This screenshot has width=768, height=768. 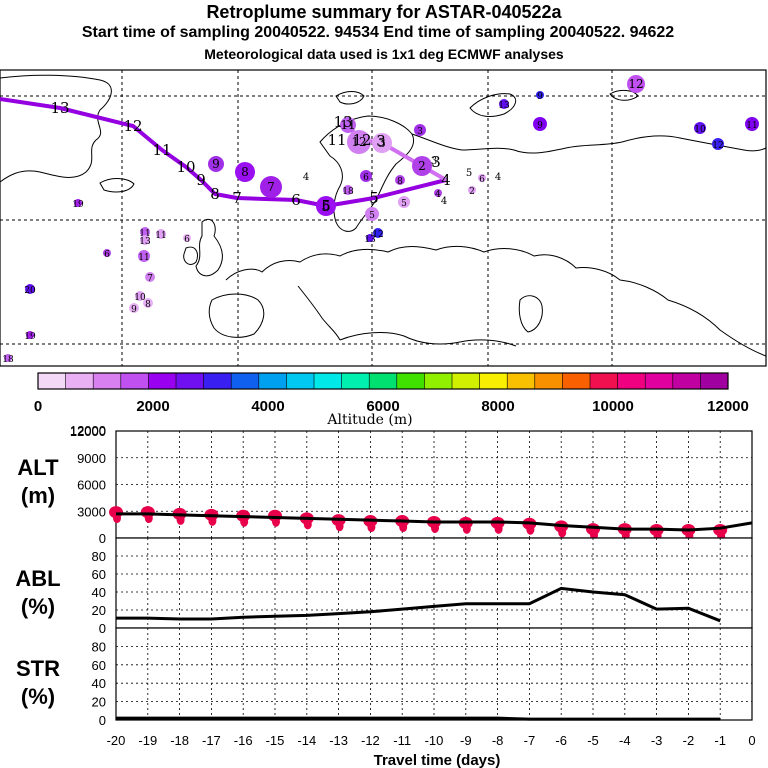 I want to click on x-tick-label: -10, so click(x=434, y=740).